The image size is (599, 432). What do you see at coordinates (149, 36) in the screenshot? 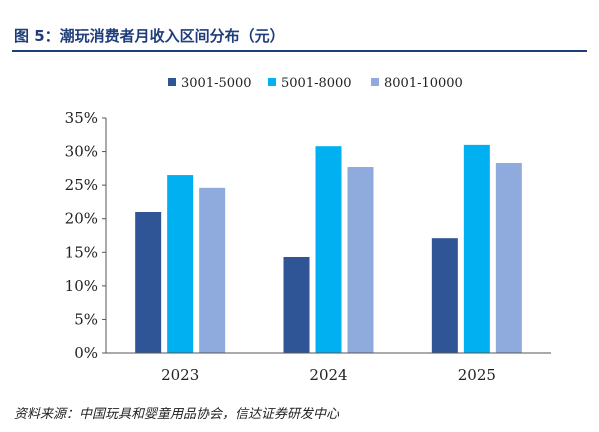
I see `figure-title: 图 5：潮玩消费者月收入区间分布（元）` at bounding box center [149, 36].